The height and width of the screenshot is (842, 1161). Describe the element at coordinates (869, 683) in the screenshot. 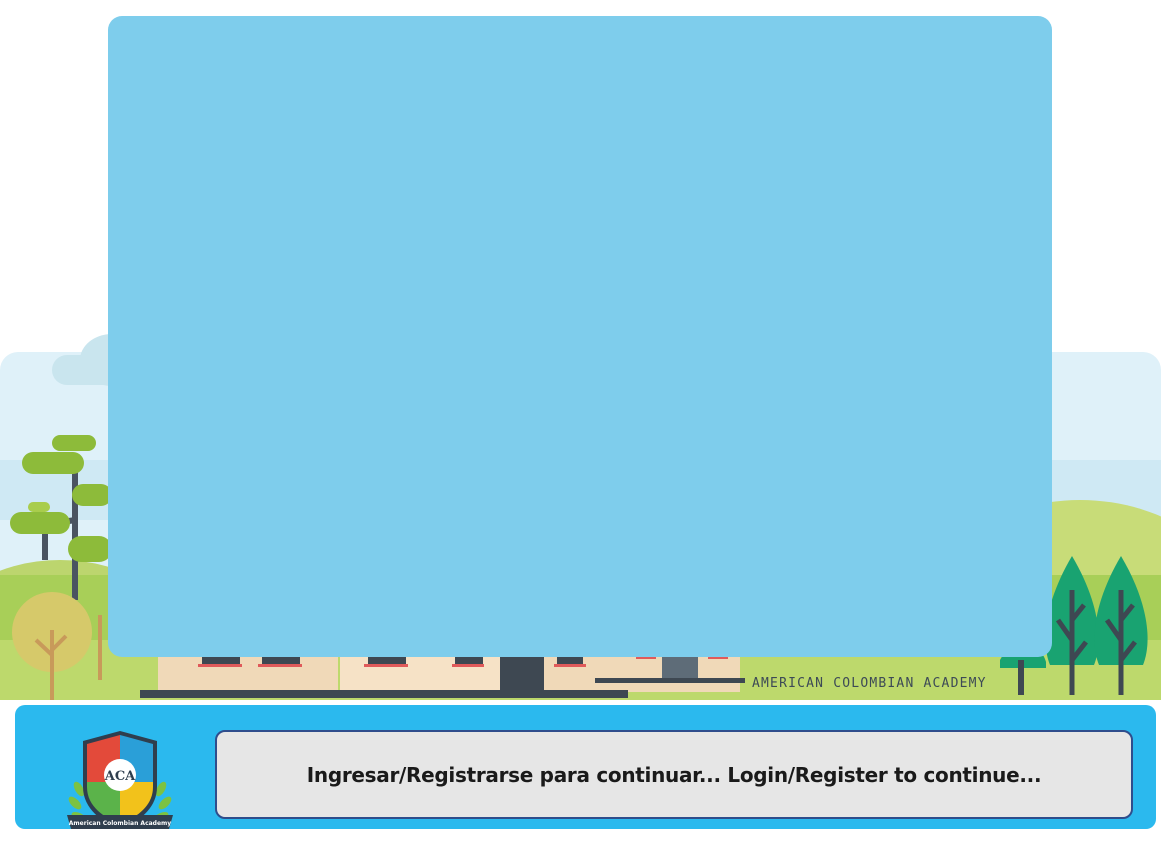

I see `academy-sign: AMERICAN COLOMBIAN ACADEMY` at that location.